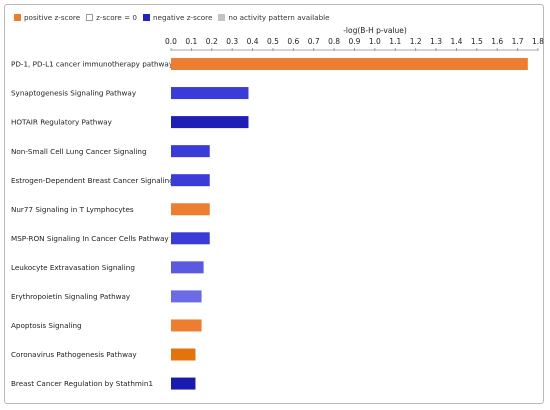 This screenshot has height=410, width=550. Describe the element at coordinates (52, 17) in the screenshot. I see `legend-label: positive z-score` at that location.